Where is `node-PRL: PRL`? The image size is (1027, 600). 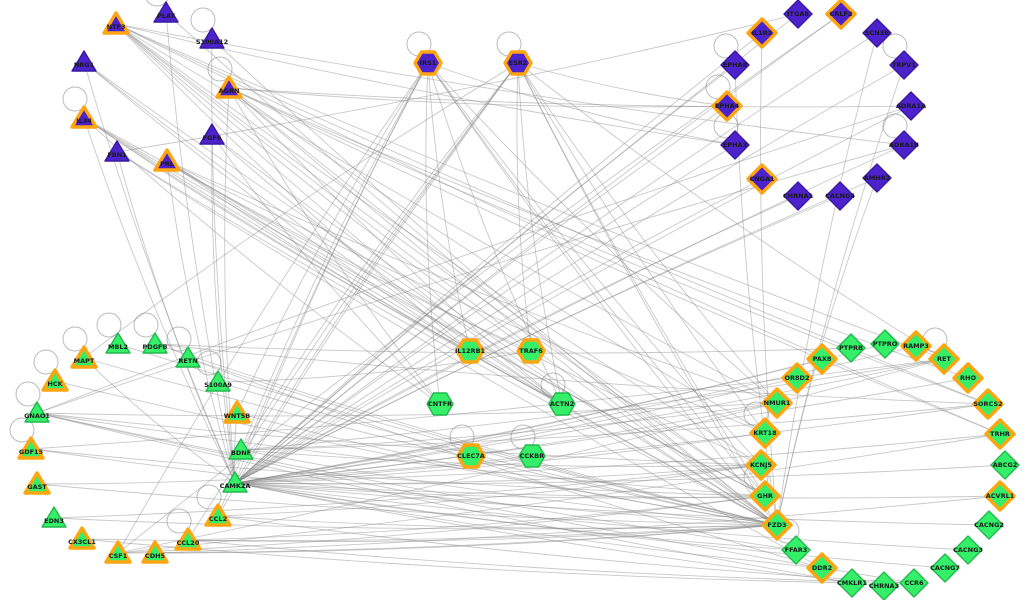
node-PRL: PRL is located at coordinates (167, 160).